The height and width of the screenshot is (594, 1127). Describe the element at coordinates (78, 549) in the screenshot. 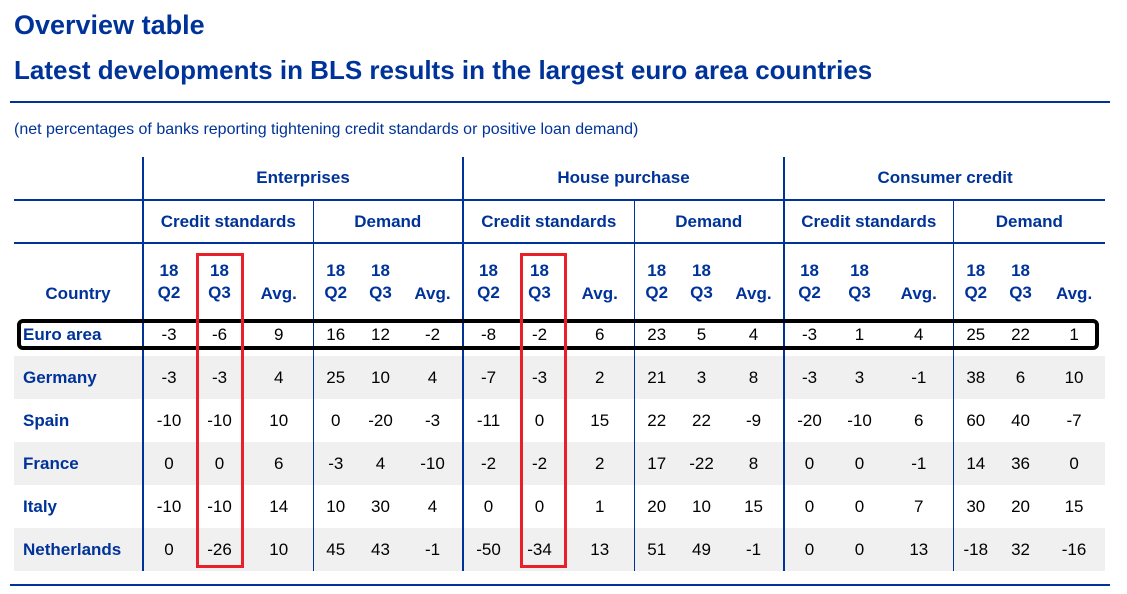

I see `country-cell: Netherlands` at that location.